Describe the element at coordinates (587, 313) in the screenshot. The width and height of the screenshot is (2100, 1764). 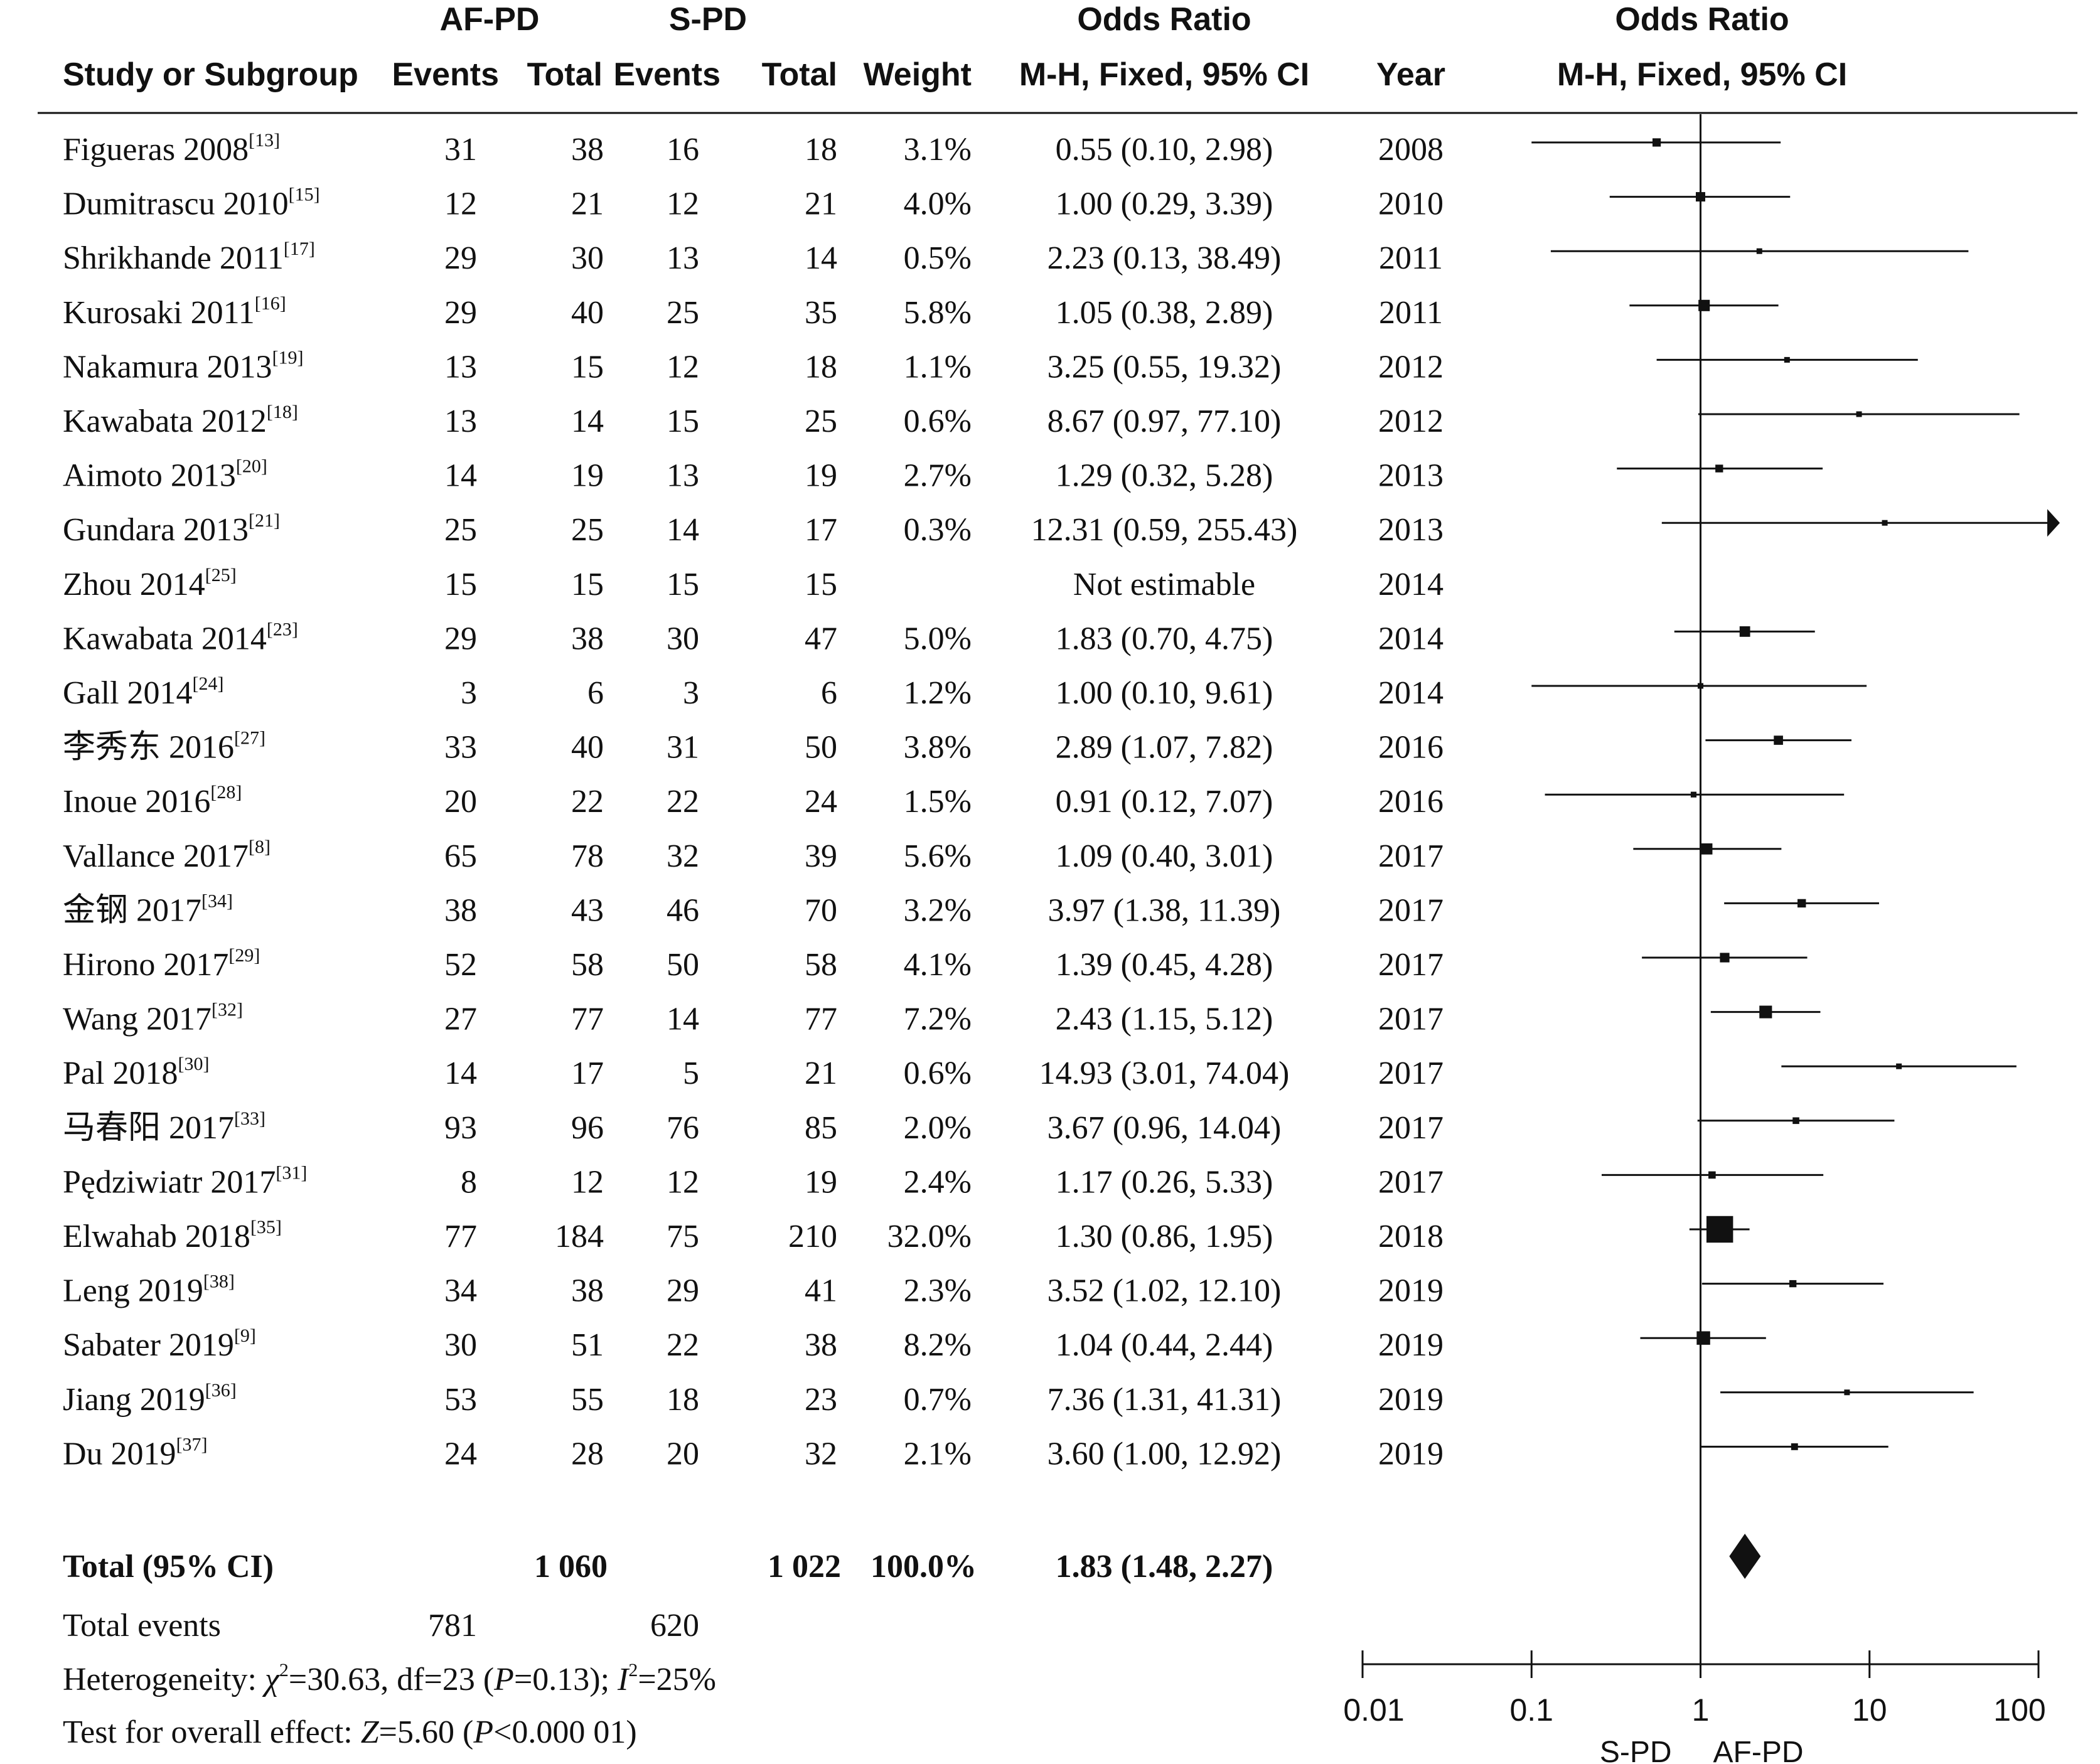
I see `total-e: 40` at that location.